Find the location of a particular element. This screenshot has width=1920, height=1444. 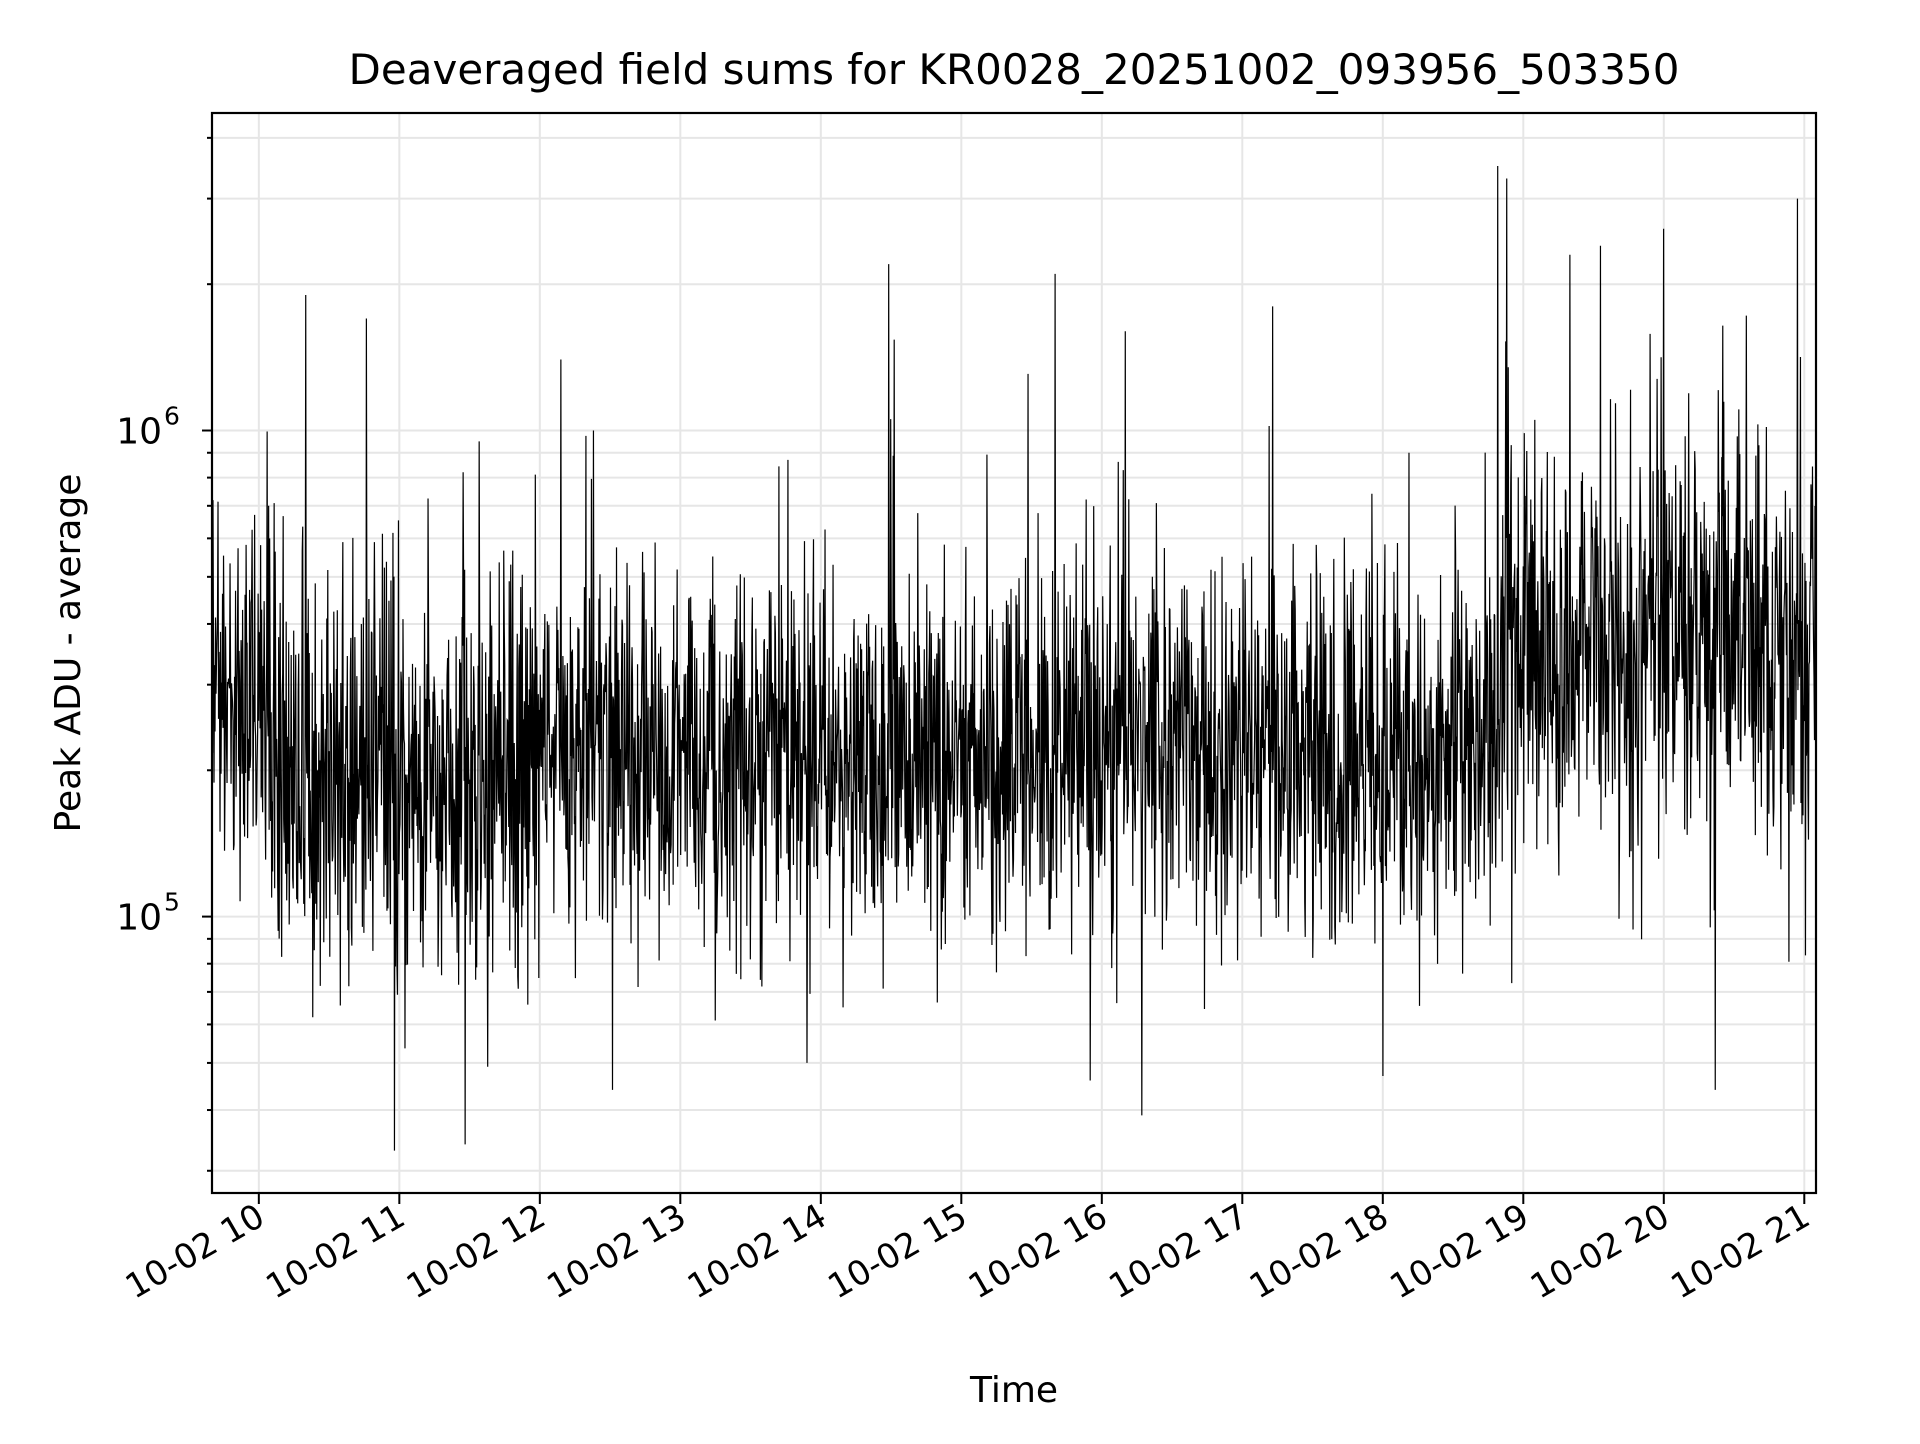

x-tick-label: 10-02 11 is located at coordinates (335, 1251).